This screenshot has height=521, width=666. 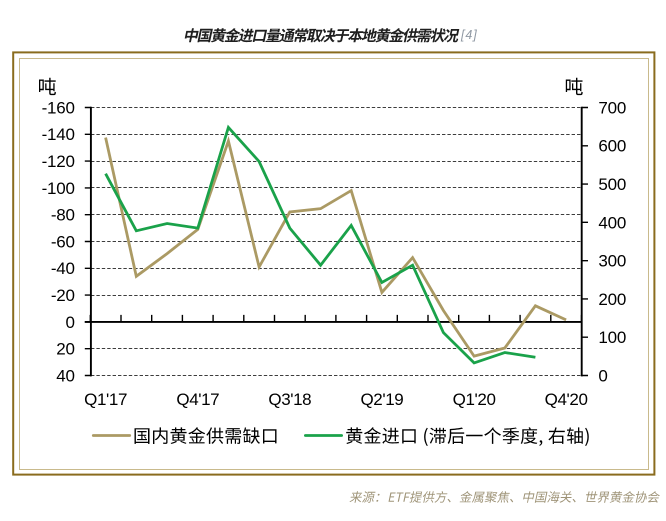 What do you see at coordinates (63, 215) in the screenshot?
I see `svg-text: -80` at bounding box center [63, 215].